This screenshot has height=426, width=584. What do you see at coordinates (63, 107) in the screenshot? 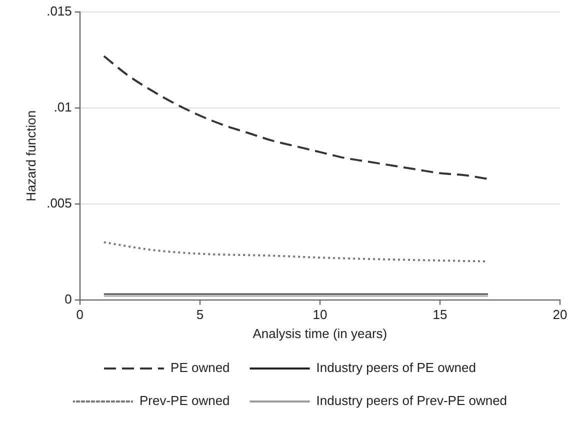
I see `y-tick-label: .01` at bounding box center [63, 107].